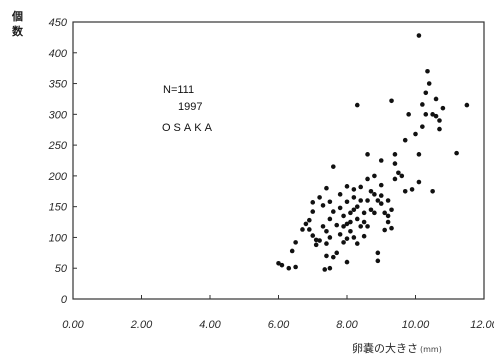 Image resolution: width=494 pixels, height=358 pixels. I want to click on x-axis-ticks: 0.00 2.00 4.00 6.00 8.00 10.00 12.00, so click(278, 313).